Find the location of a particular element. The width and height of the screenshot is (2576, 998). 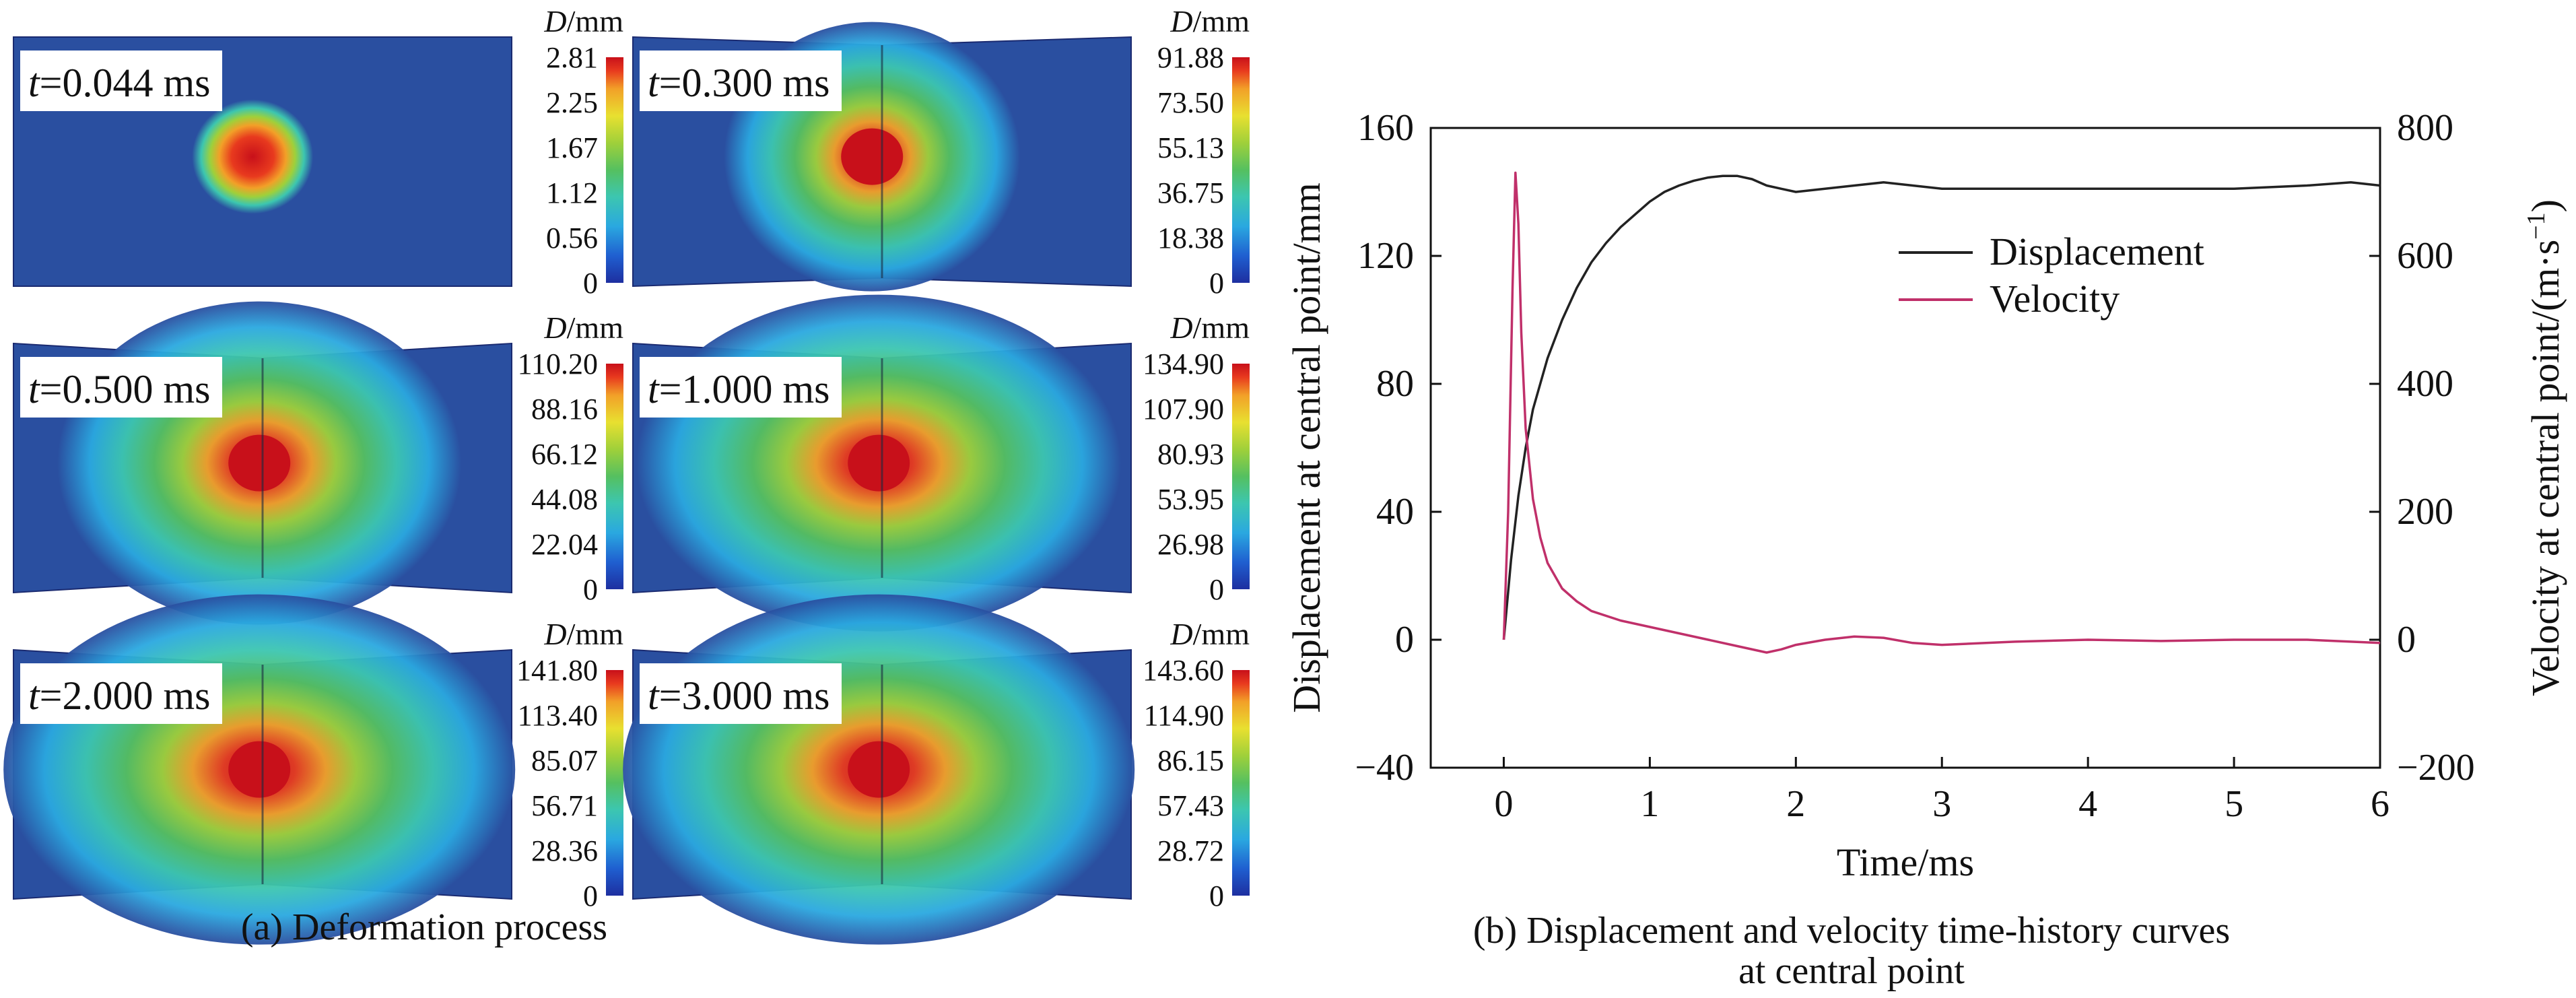

y-left-tick-label: 80 is located at coordinates (1395, 384).